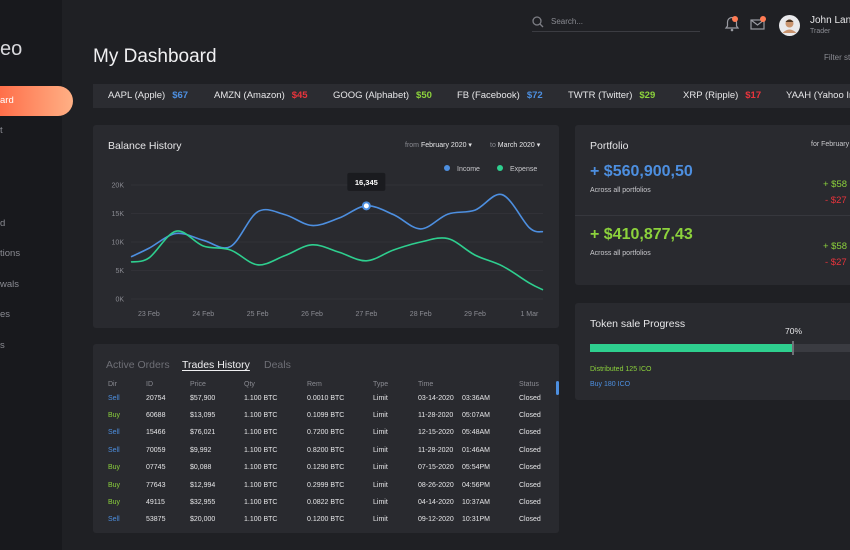 This screenshot has width=850, height=550. I want to click on nav-item: tions, so click(10, 253).